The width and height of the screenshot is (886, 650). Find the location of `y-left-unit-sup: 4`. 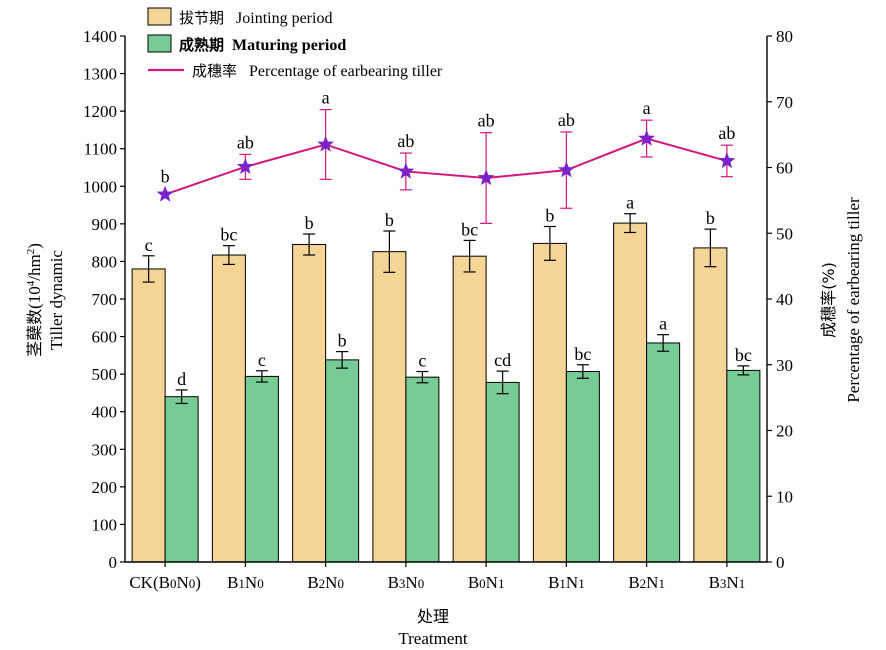

y-left-unit-sup: 4 is located at coordinates (31, 283).